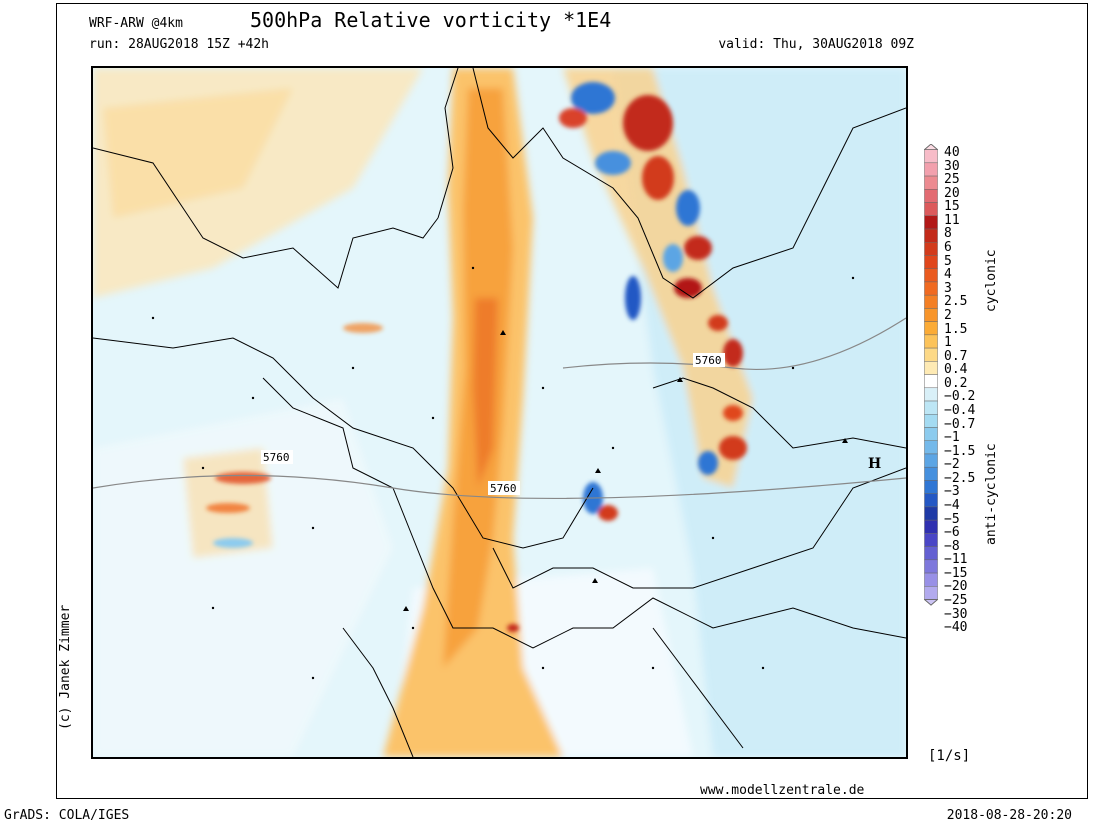 This screenshot has height=825, width=1100. Describe the element at coordinates (948, 234) in the screenshot. I see `legend-level-label: 8` at that location.